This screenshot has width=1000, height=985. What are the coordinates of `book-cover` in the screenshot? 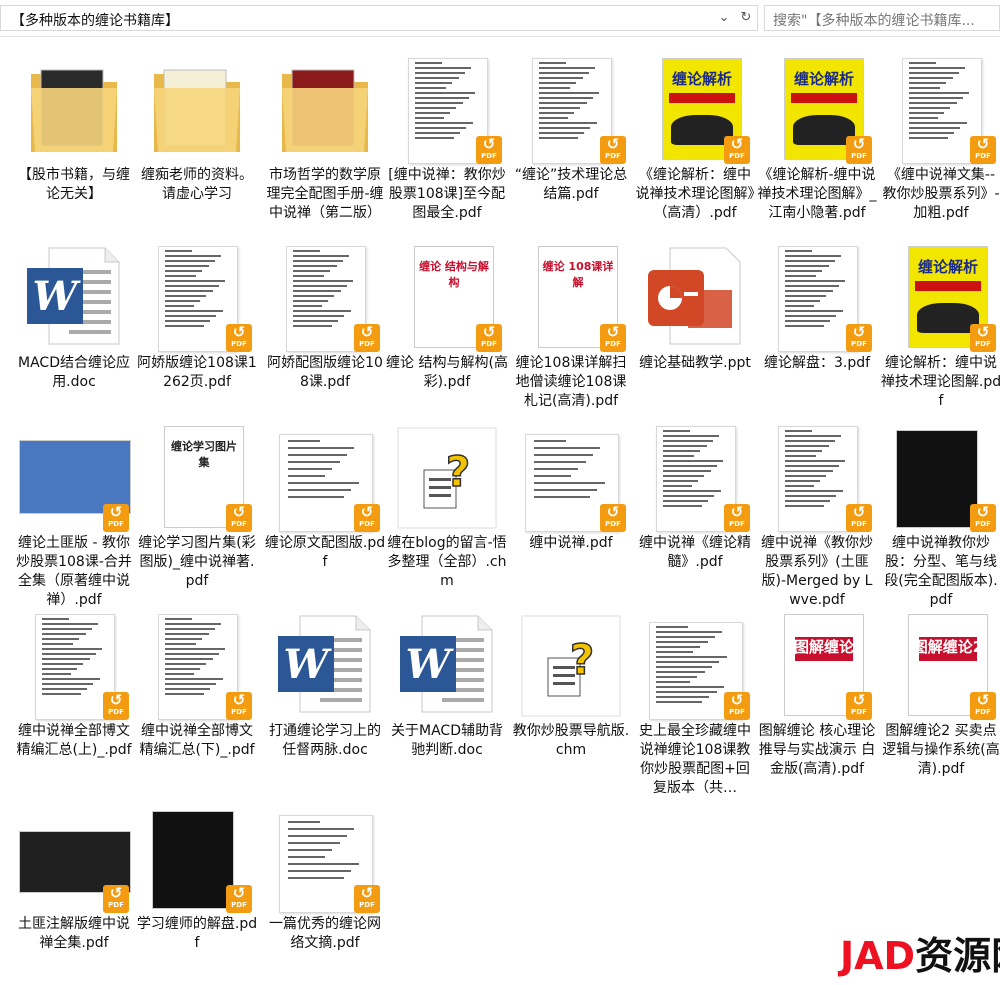 It's located at (75, 477).